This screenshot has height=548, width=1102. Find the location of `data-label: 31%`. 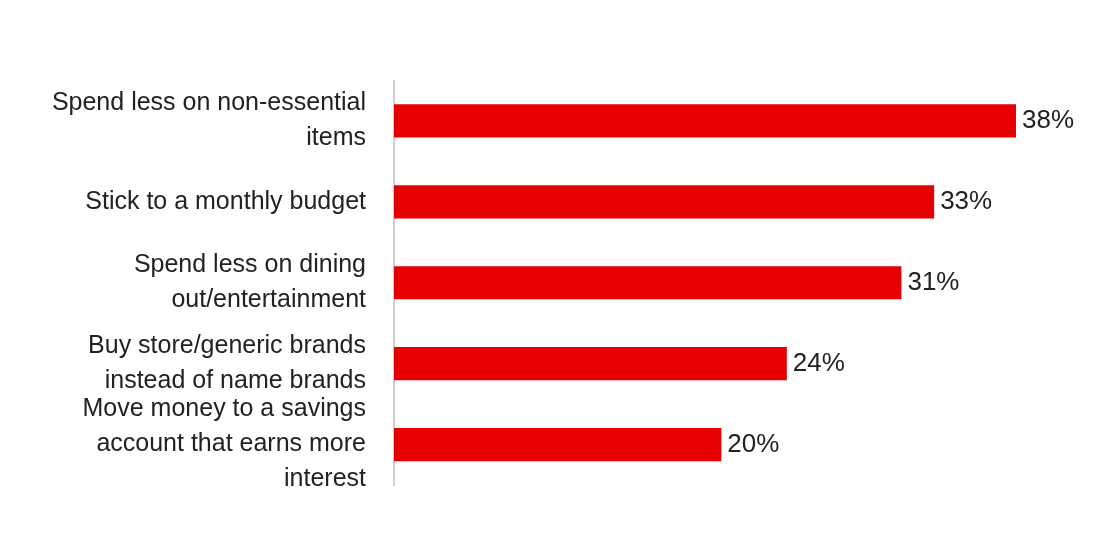

data-label: 31% is located at coordinates (933, 280).